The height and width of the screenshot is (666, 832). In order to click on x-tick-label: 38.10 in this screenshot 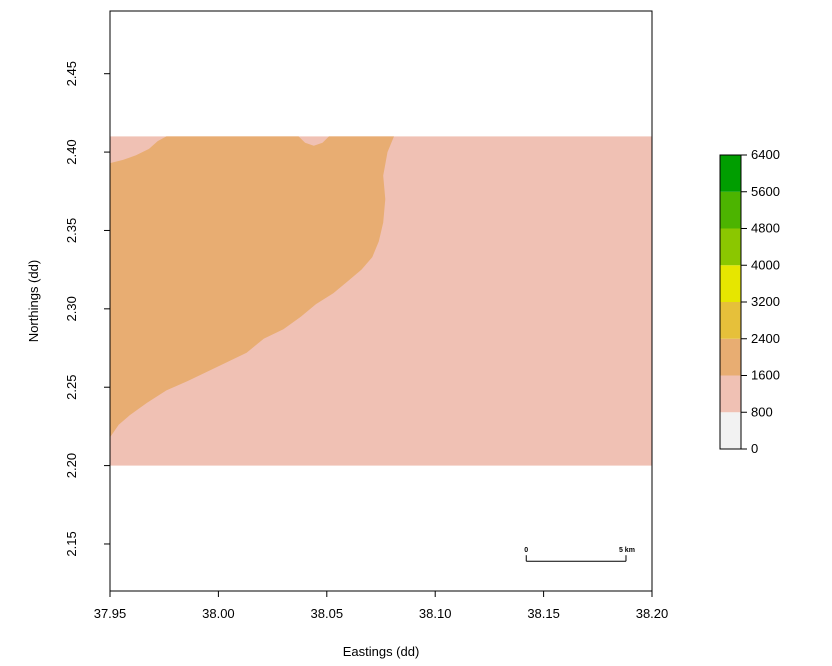, I will do `click(435, 613)`.